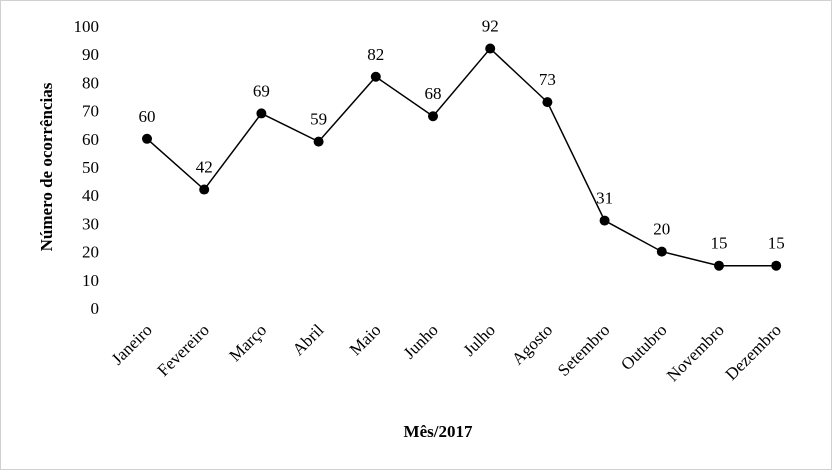  Describe the element at coordinates (261, 90) in the screenshot. I see `data-label: 69` at that location.